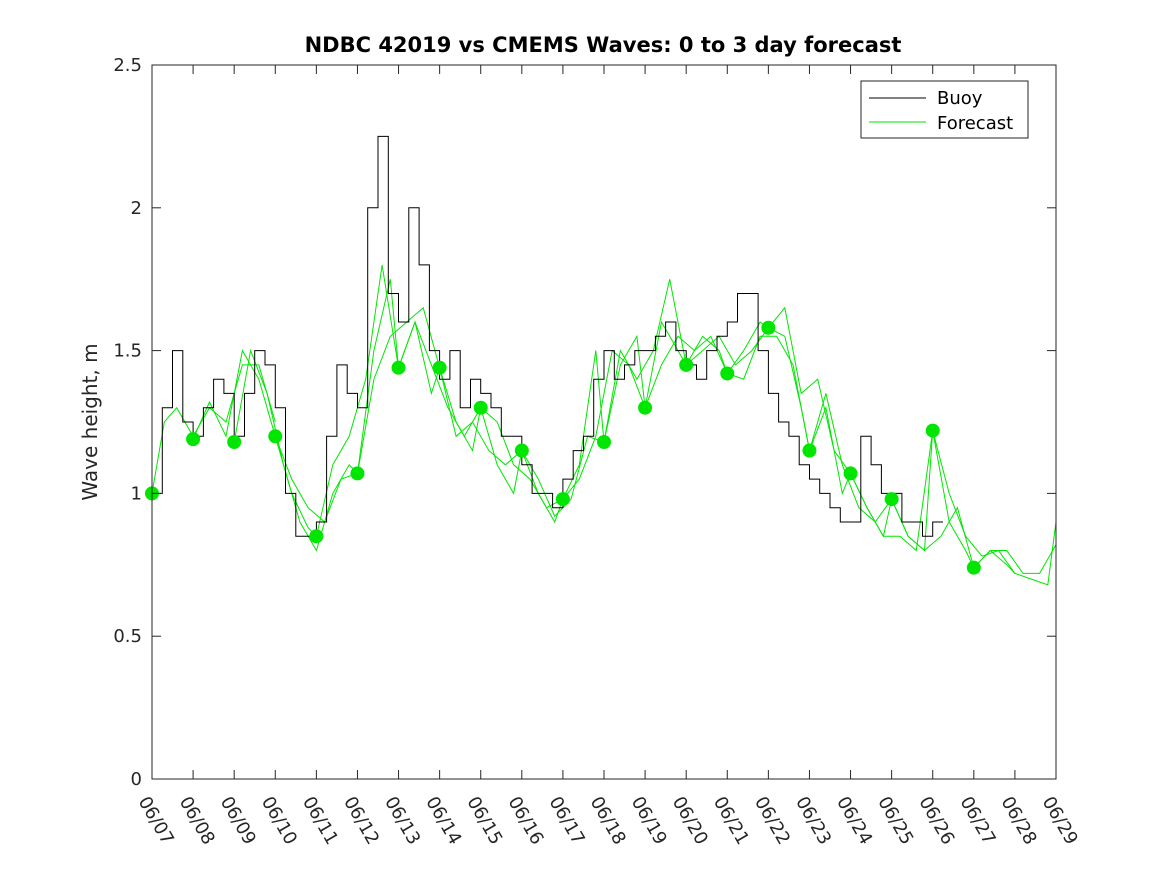  Describe the element at coordinates (127, 351) in the screenshot. I see `y-tick-label: 1.5` at that location.